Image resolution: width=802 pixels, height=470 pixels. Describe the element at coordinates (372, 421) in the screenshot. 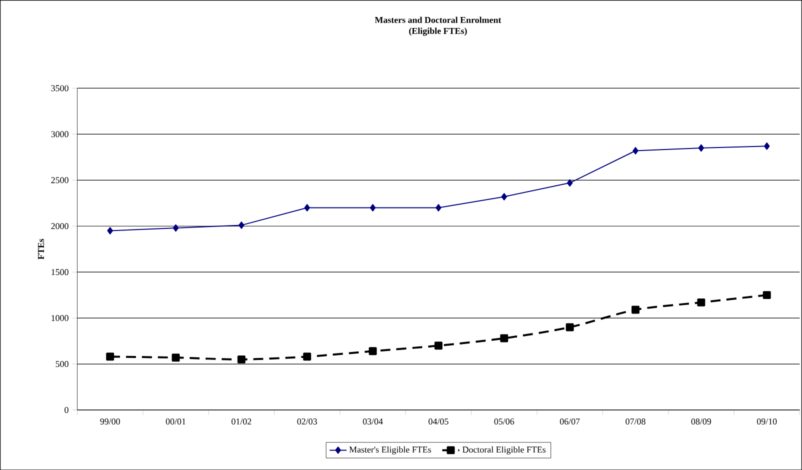

I see `x-tick-label: 03/04` at that location.